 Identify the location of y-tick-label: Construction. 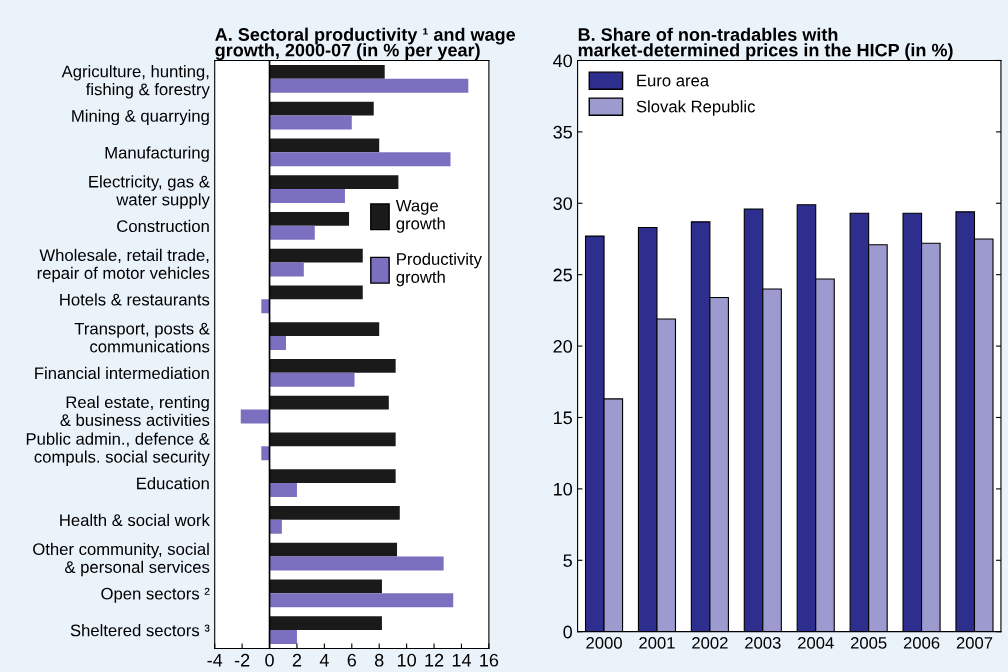
(163, 226).